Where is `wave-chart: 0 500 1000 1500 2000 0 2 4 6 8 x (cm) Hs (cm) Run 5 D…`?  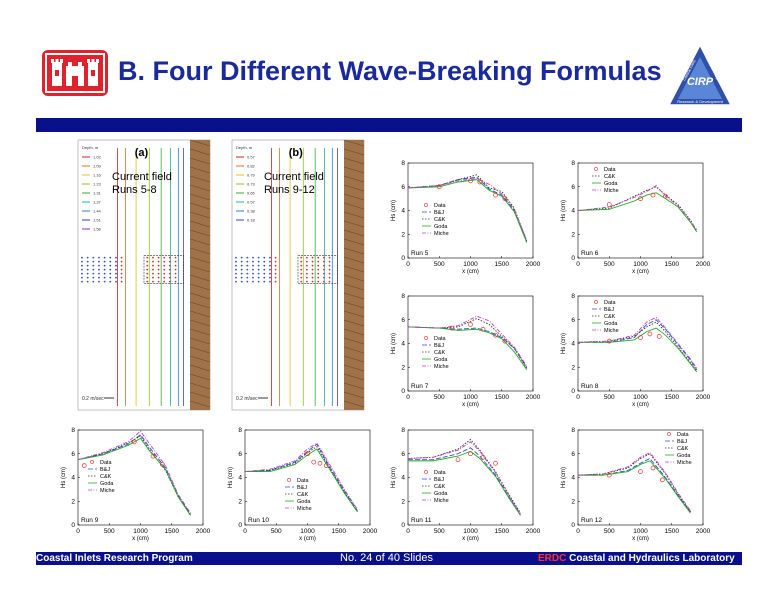
wave-chart: 0 500 1000 1500 2000 0 2 4 6 8 x (cm) Hs (cm) Run 5 D… is located at coordinates (466, 217).